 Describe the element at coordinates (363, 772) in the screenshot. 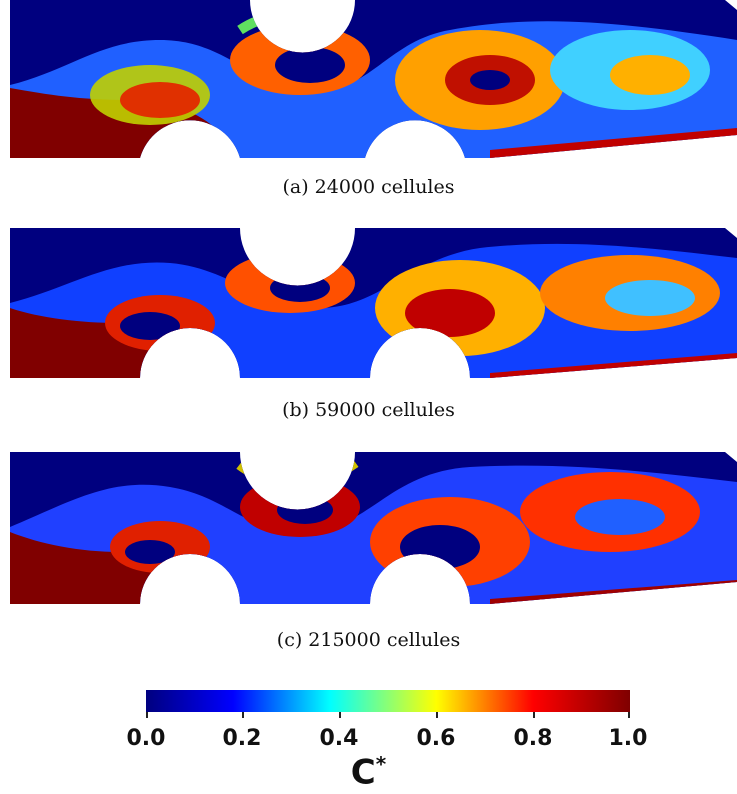

I see `colorbar-title-symbol: C` at that location.